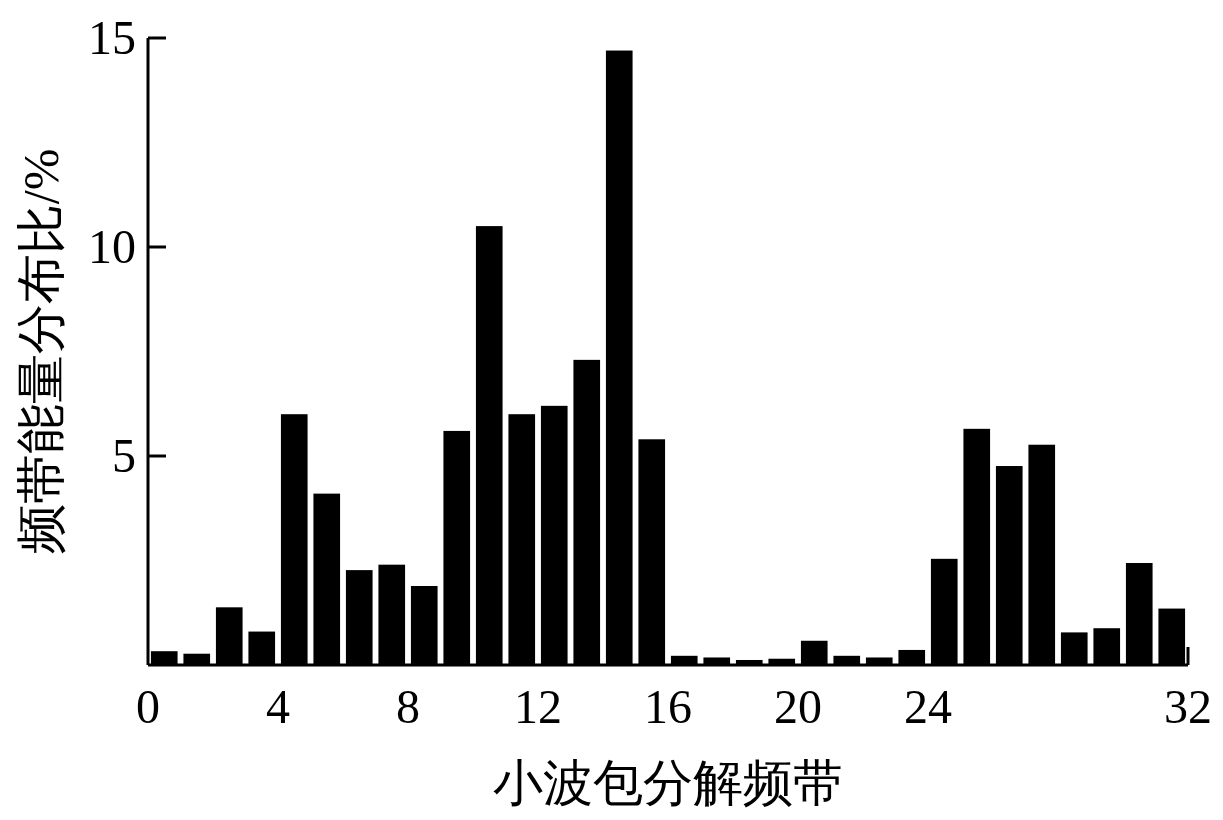 This screenshot has width=1223, height=820. I want to click on x-tick-label: 12, so click(538, 706).